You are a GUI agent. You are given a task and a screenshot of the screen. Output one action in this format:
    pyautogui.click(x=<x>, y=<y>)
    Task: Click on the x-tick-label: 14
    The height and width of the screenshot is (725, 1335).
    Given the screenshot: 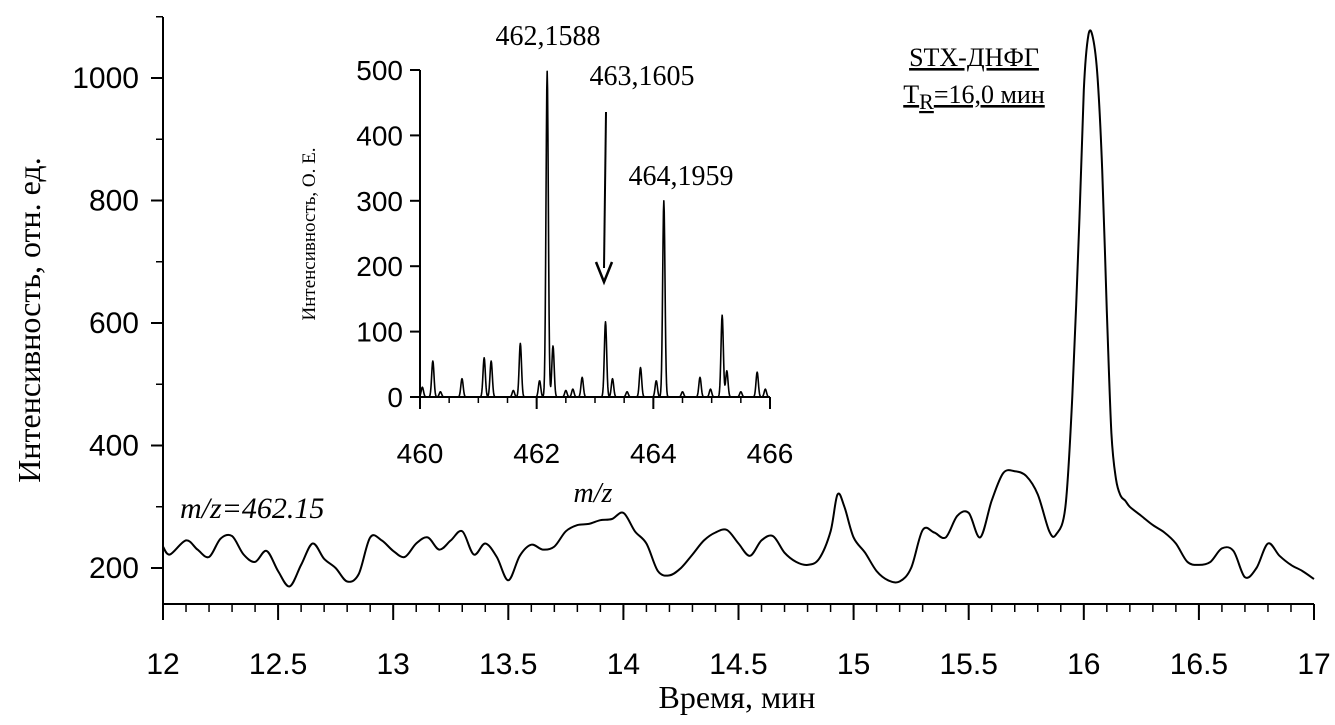 What is the action you would take?
    pyautogui.click(x=623, y=664)
    